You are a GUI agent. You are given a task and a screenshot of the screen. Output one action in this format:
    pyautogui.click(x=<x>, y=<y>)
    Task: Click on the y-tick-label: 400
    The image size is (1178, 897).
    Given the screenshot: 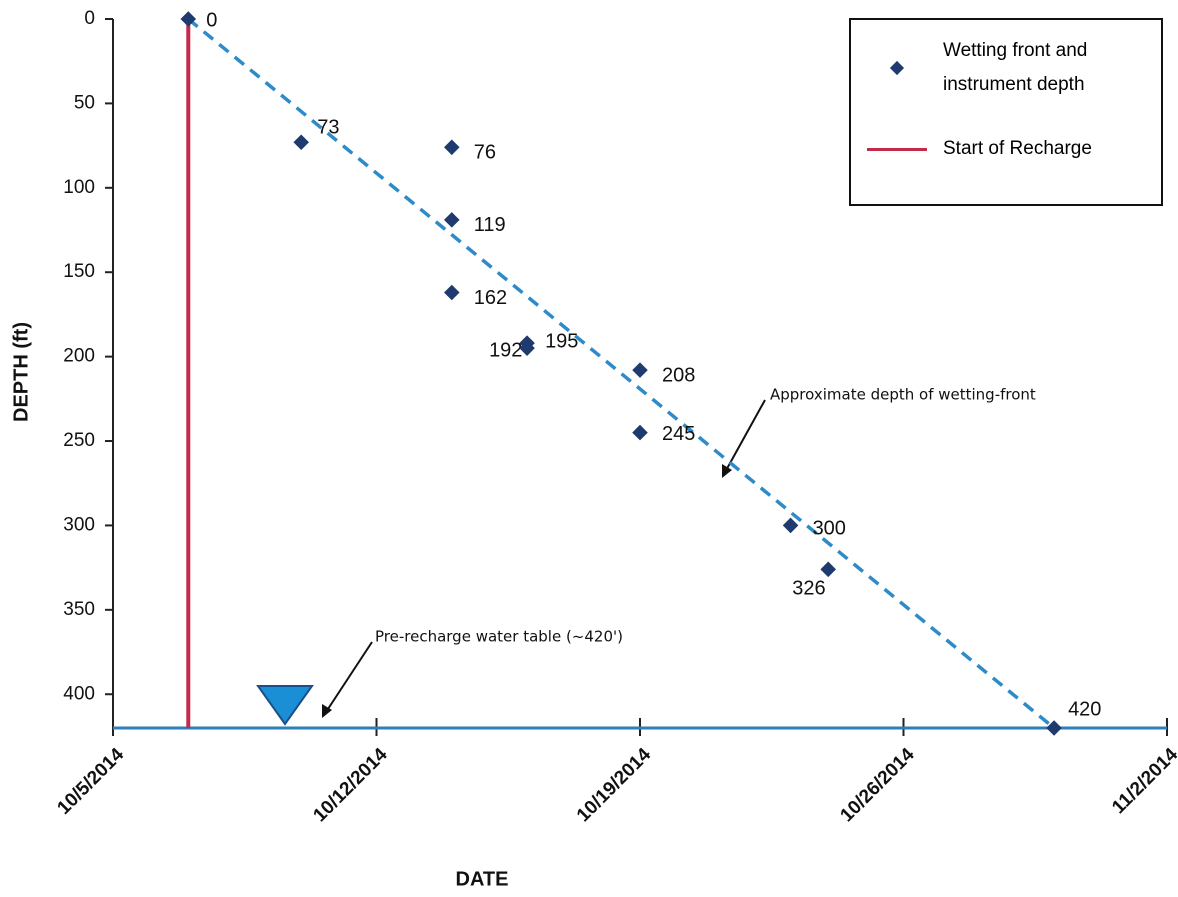 What is the action you would take?
    pyautogui.click(x=79, y=693)
    